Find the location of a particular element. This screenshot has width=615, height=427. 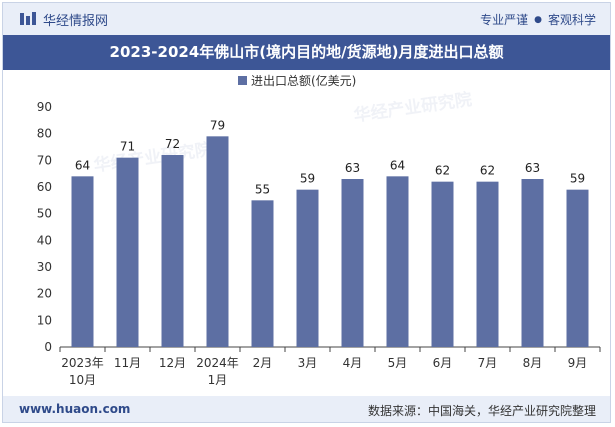

brand: 华经情报网 is located at coordinates (64, 19).